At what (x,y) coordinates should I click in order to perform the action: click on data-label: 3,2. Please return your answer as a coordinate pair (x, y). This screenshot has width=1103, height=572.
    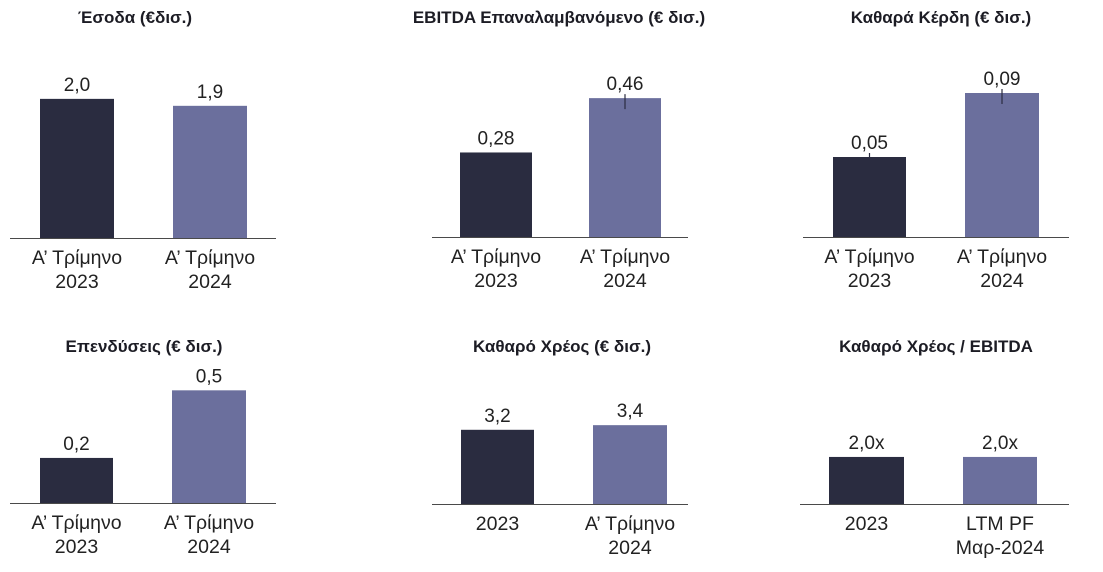
    Looking at the image, I should click on (497, 416).